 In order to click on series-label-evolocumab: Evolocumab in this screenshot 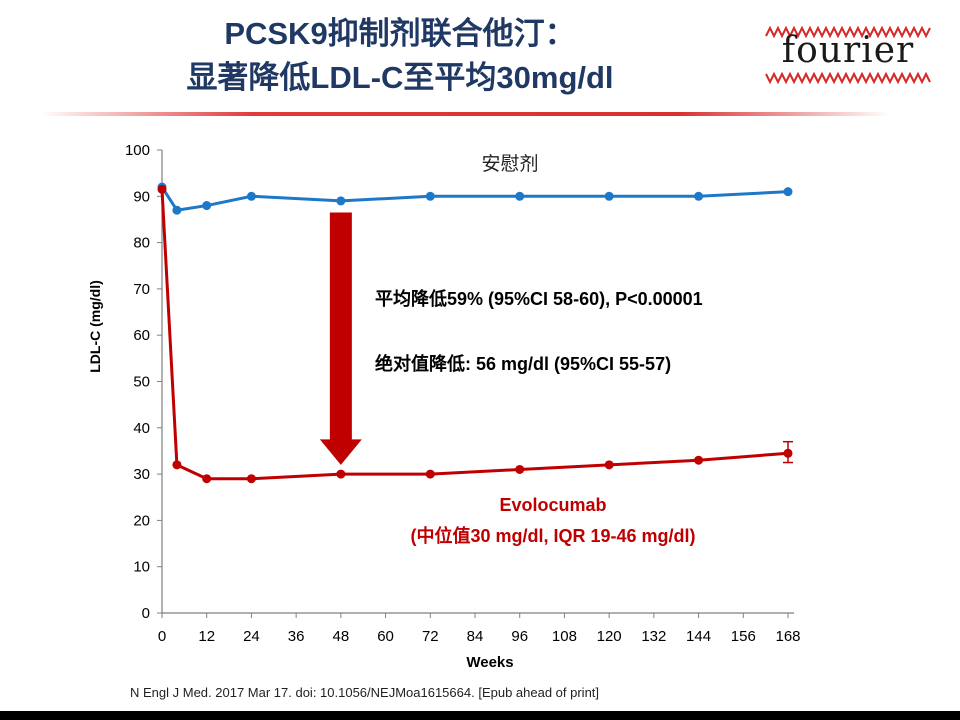, I will do `click(552, 505)`.